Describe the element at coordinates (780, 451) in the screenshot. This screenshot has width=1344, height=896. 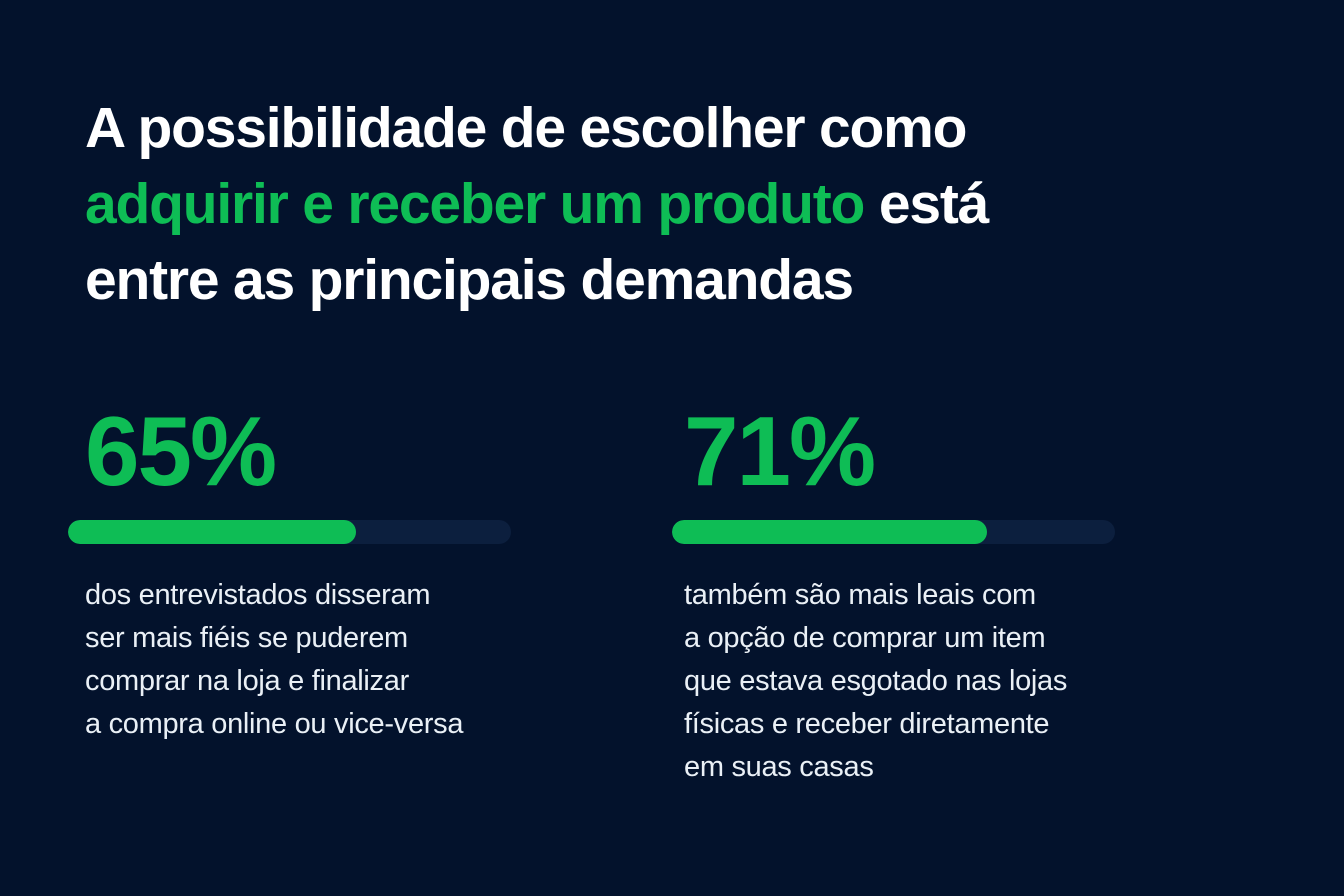
I see `stat-value-71: 71%` at that location.